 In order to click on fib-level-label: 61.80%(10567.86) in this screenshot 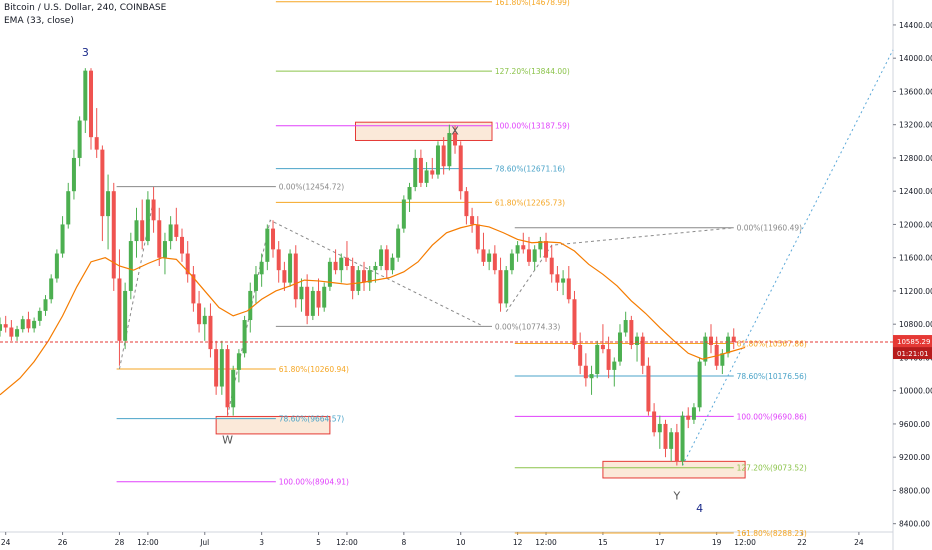, I will do `click(772, 343)`.